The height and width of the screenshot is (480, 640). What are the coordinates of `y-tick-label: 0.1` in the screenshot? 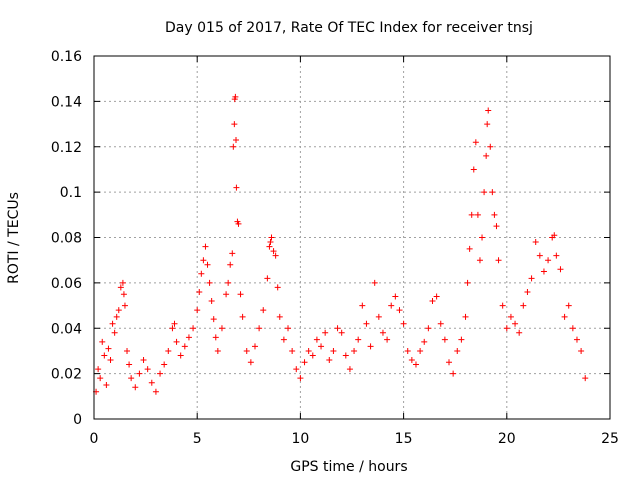 It's located at (71, 193).